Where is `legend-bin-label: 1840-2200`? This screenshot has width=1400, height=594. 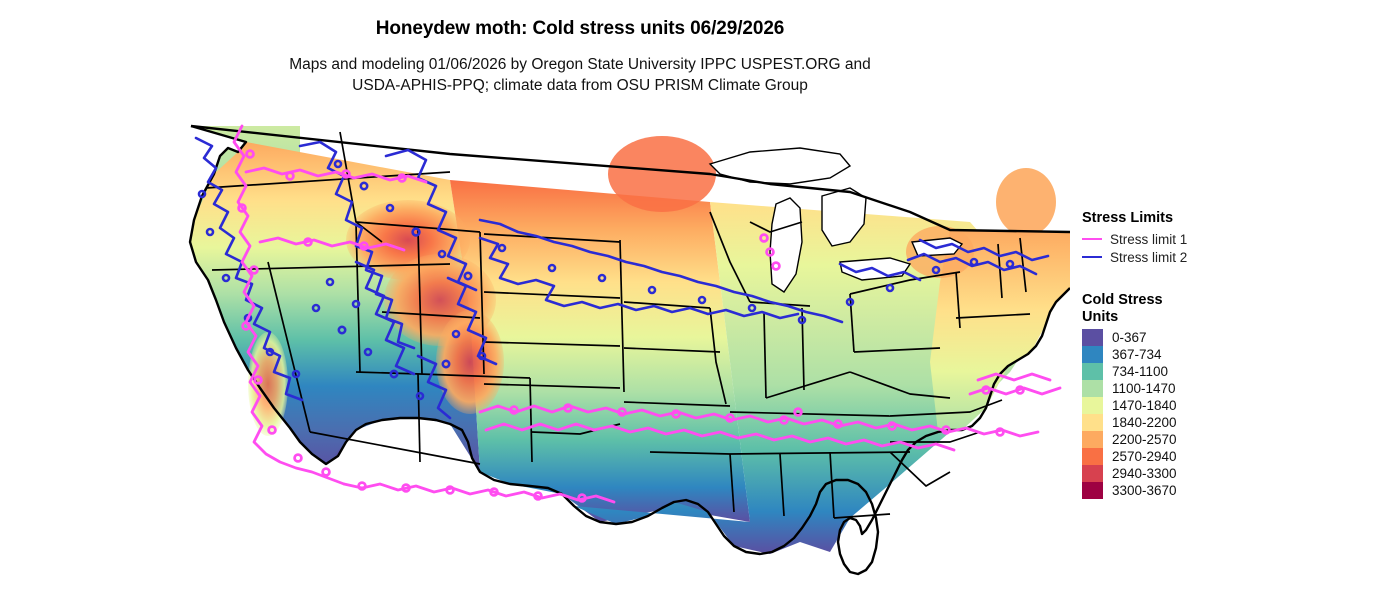
legend-bin-label: 1840-2200 is located at coordinates (1144, 422).